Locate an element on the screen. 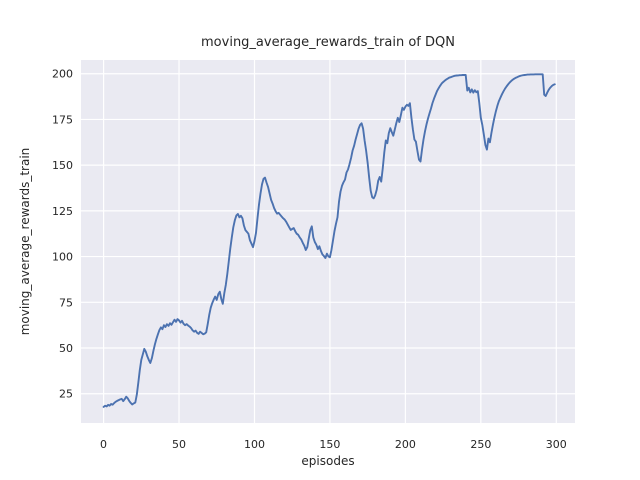  y-tick-labels: 25 50 75 100 125 150 175 200 is located at coordinates (62, 234).